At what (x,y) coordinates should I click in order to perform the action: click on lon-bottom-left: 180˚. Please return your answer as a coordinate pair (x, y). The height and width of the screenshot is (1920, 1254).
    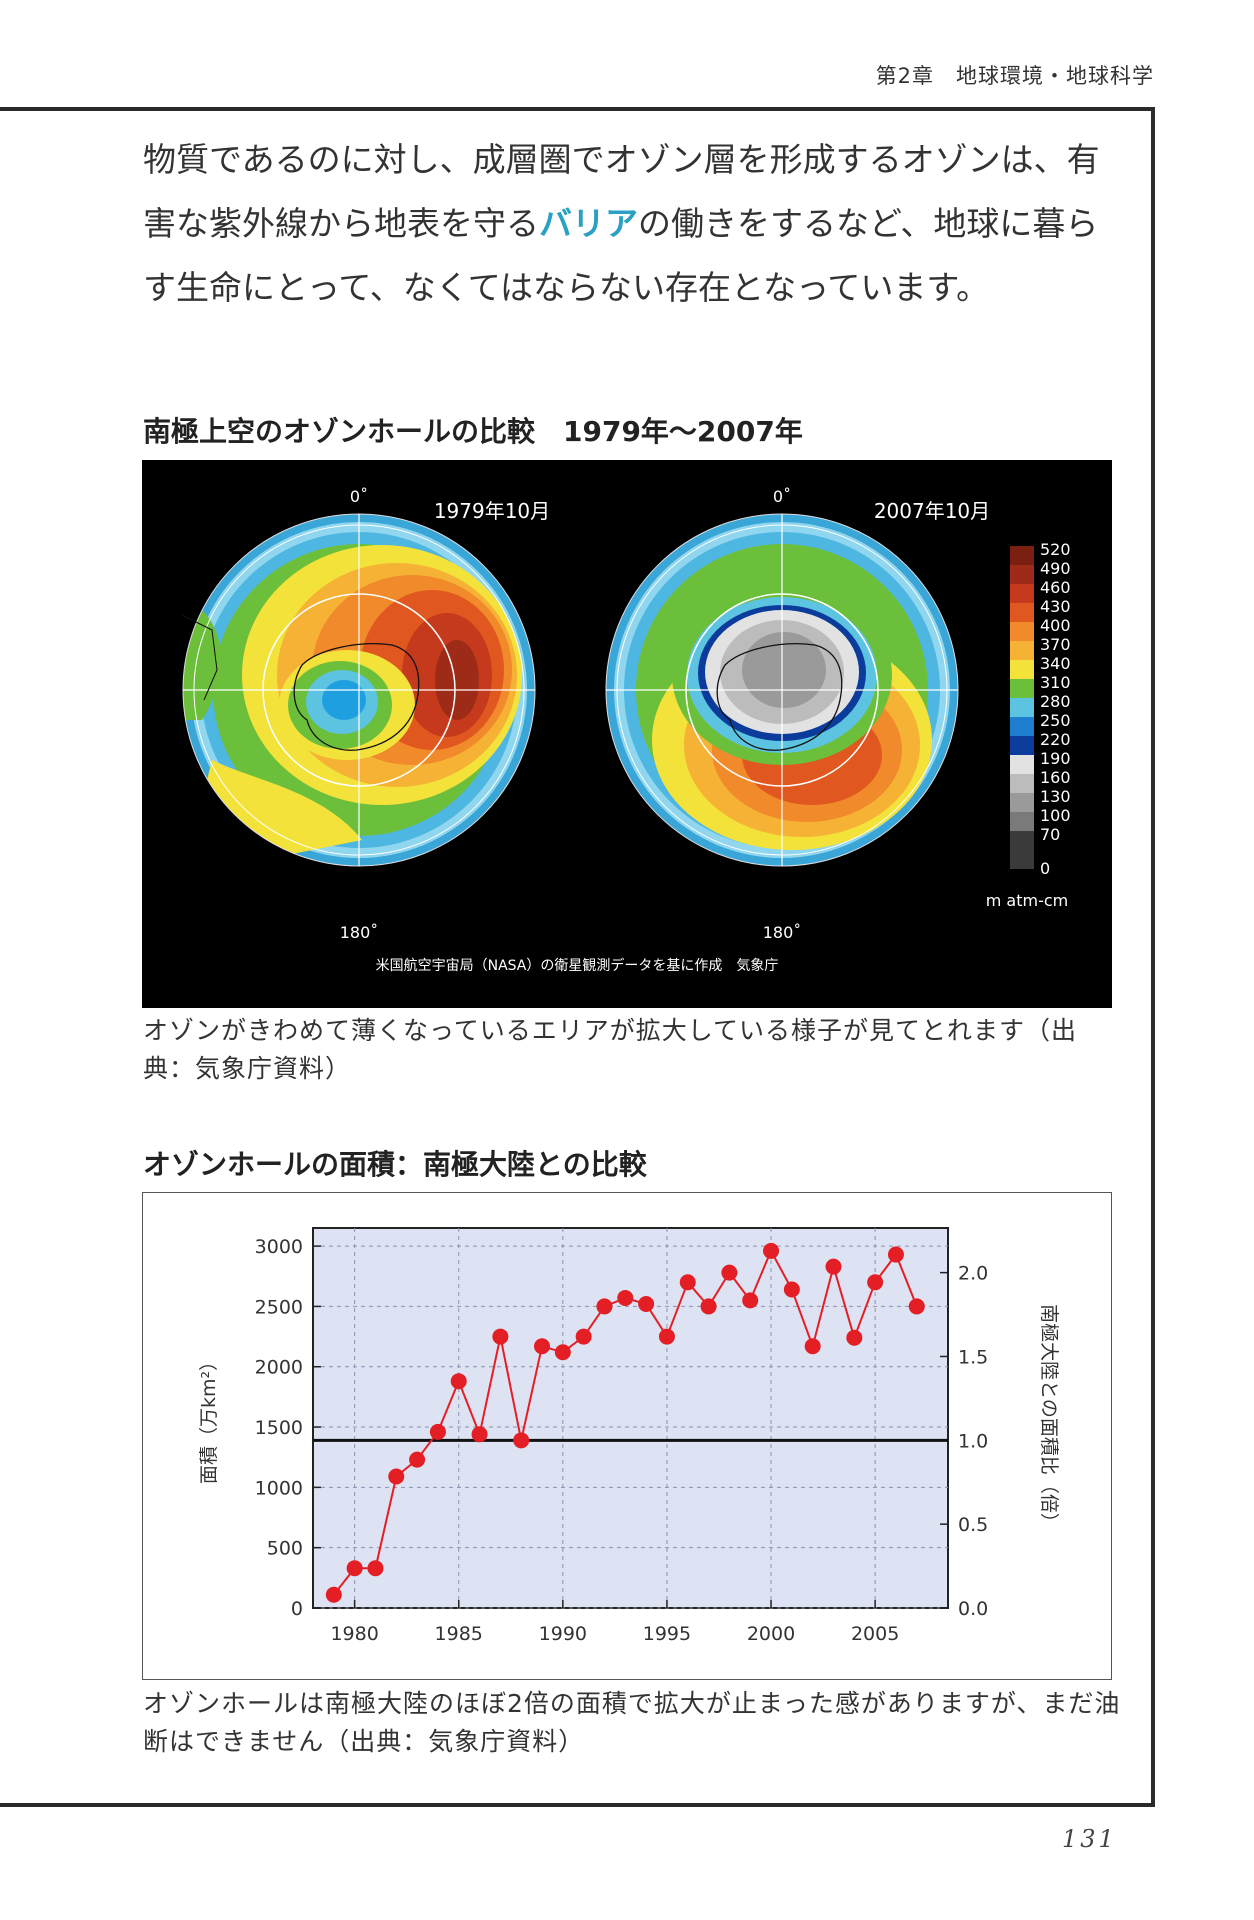
    Looking at the image, I should click on (359, 932).